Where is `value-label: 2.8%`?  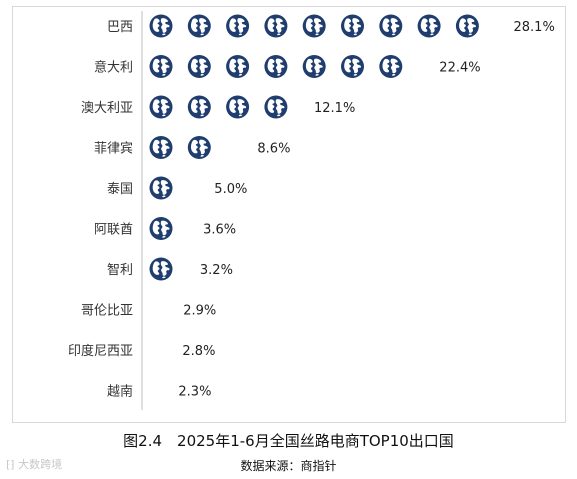 value-label: 2.8% is located at coordinates (198, 351).